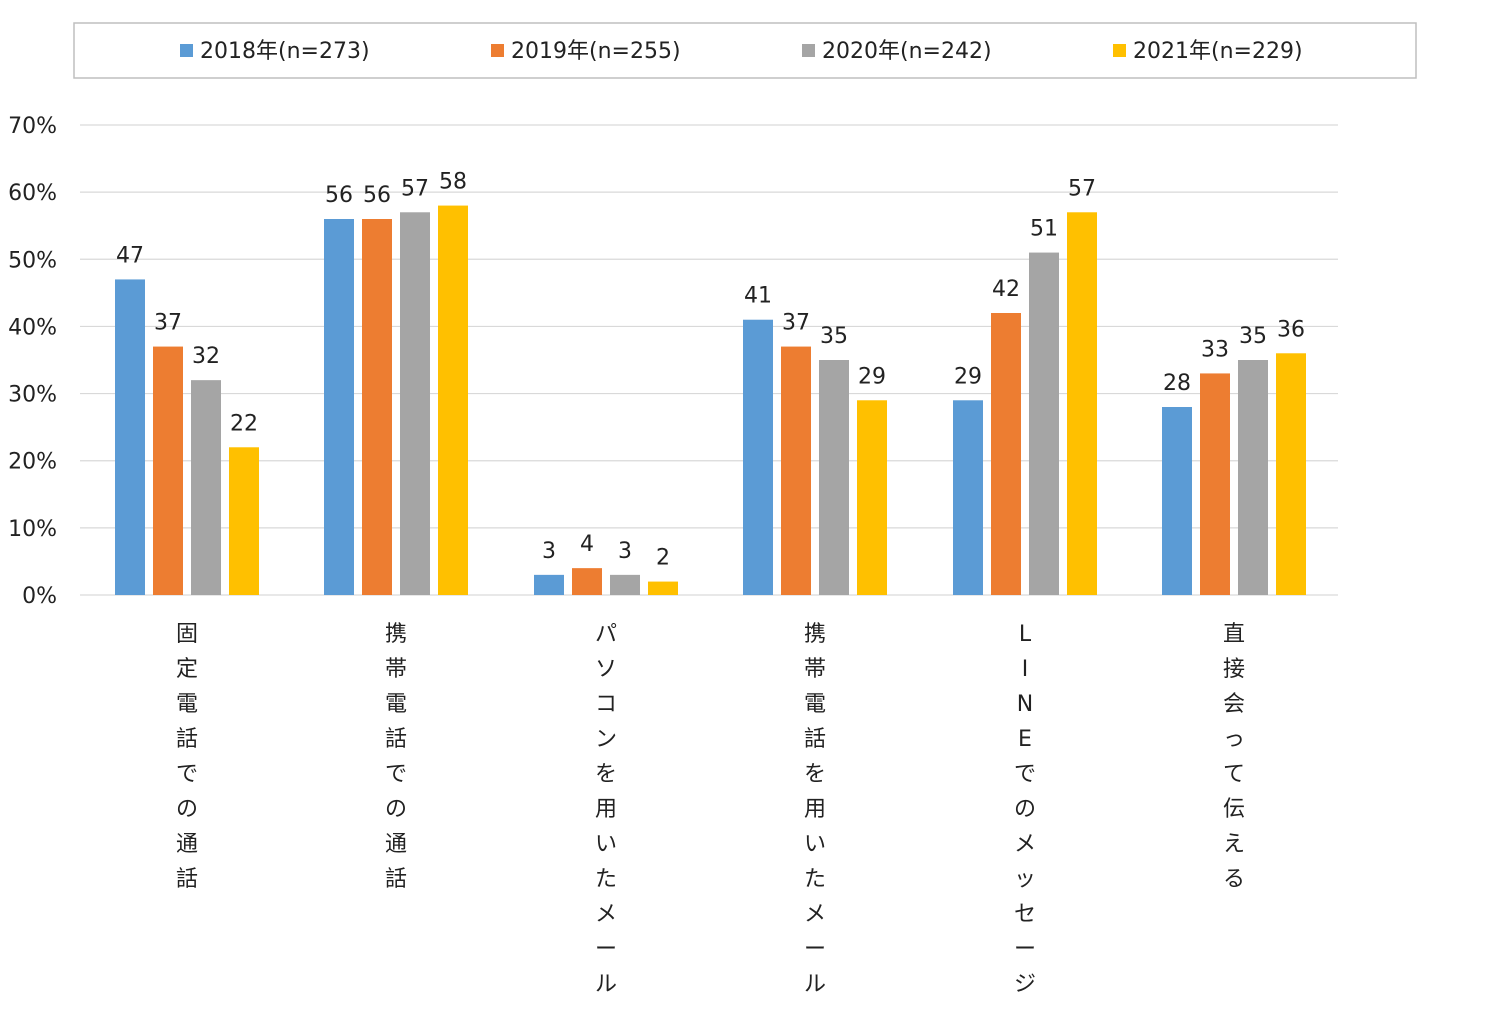 The width and height of the screenshot is (1495, 1030). What do you see at coordinates (32, 260) in the screenshot?
I see `y-tick-label-50: 50%` at bounding box center [32, 260].